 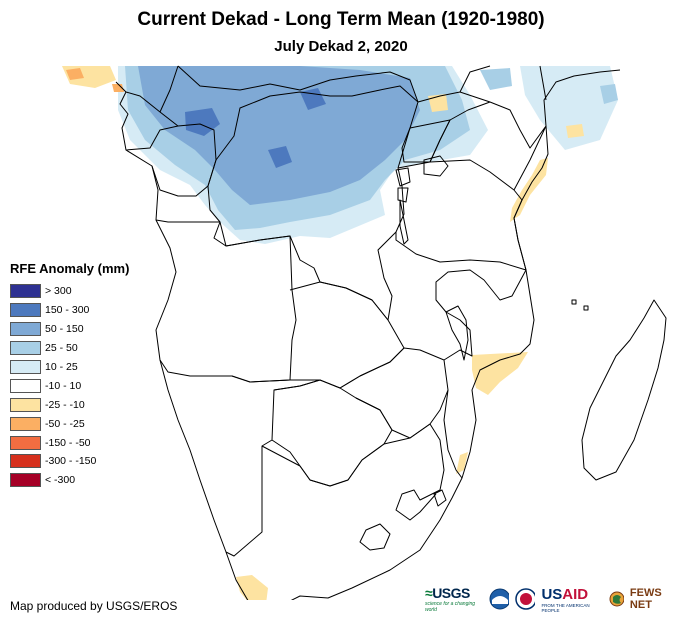 I want to click on map-subtitle: July Dekad 2, 2020, so click(x=341, y=46).